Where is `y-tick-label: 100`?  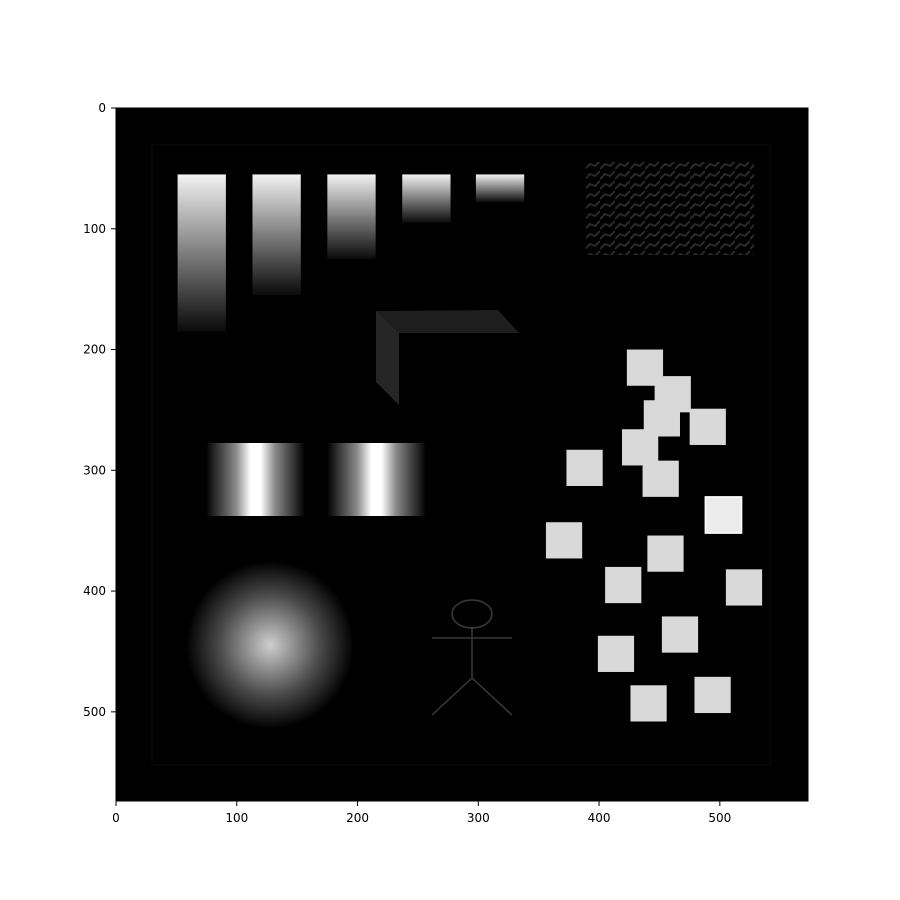 y-tick-label: 100 is located at coordinates (94, 229).